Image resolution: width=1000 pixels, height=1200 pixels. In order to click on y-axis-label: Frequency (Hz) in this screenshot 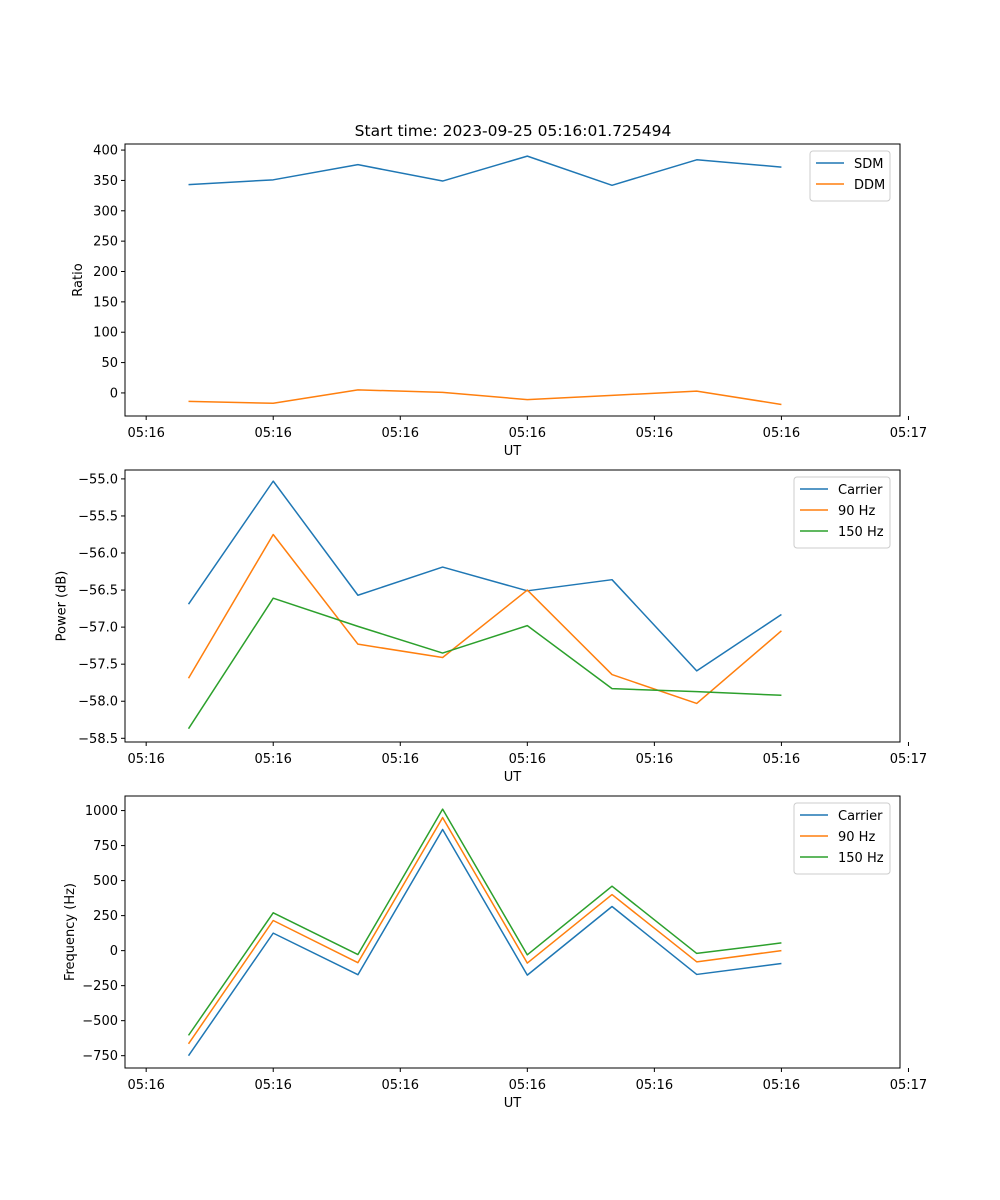, I will do `click(70, 932)`.